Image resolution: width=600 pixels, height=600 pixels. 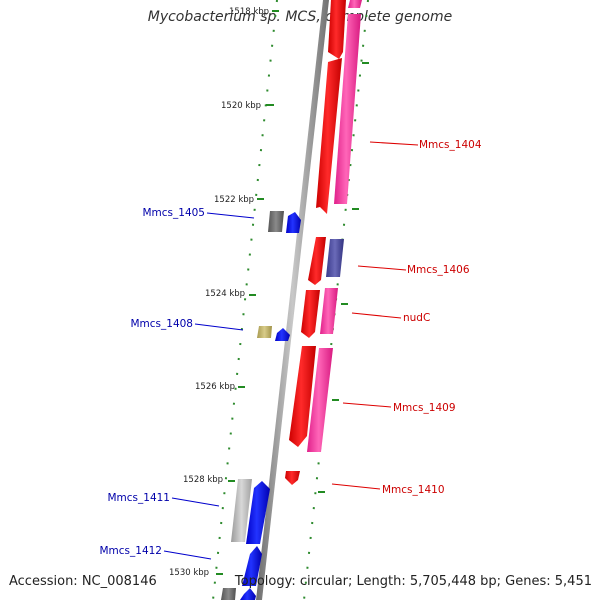 What do you see at coordinates (138, 498) in the screenshot?
I see `gene-label-mmcs-1411: Mmcs_1411` at bounding box center [138, 498].